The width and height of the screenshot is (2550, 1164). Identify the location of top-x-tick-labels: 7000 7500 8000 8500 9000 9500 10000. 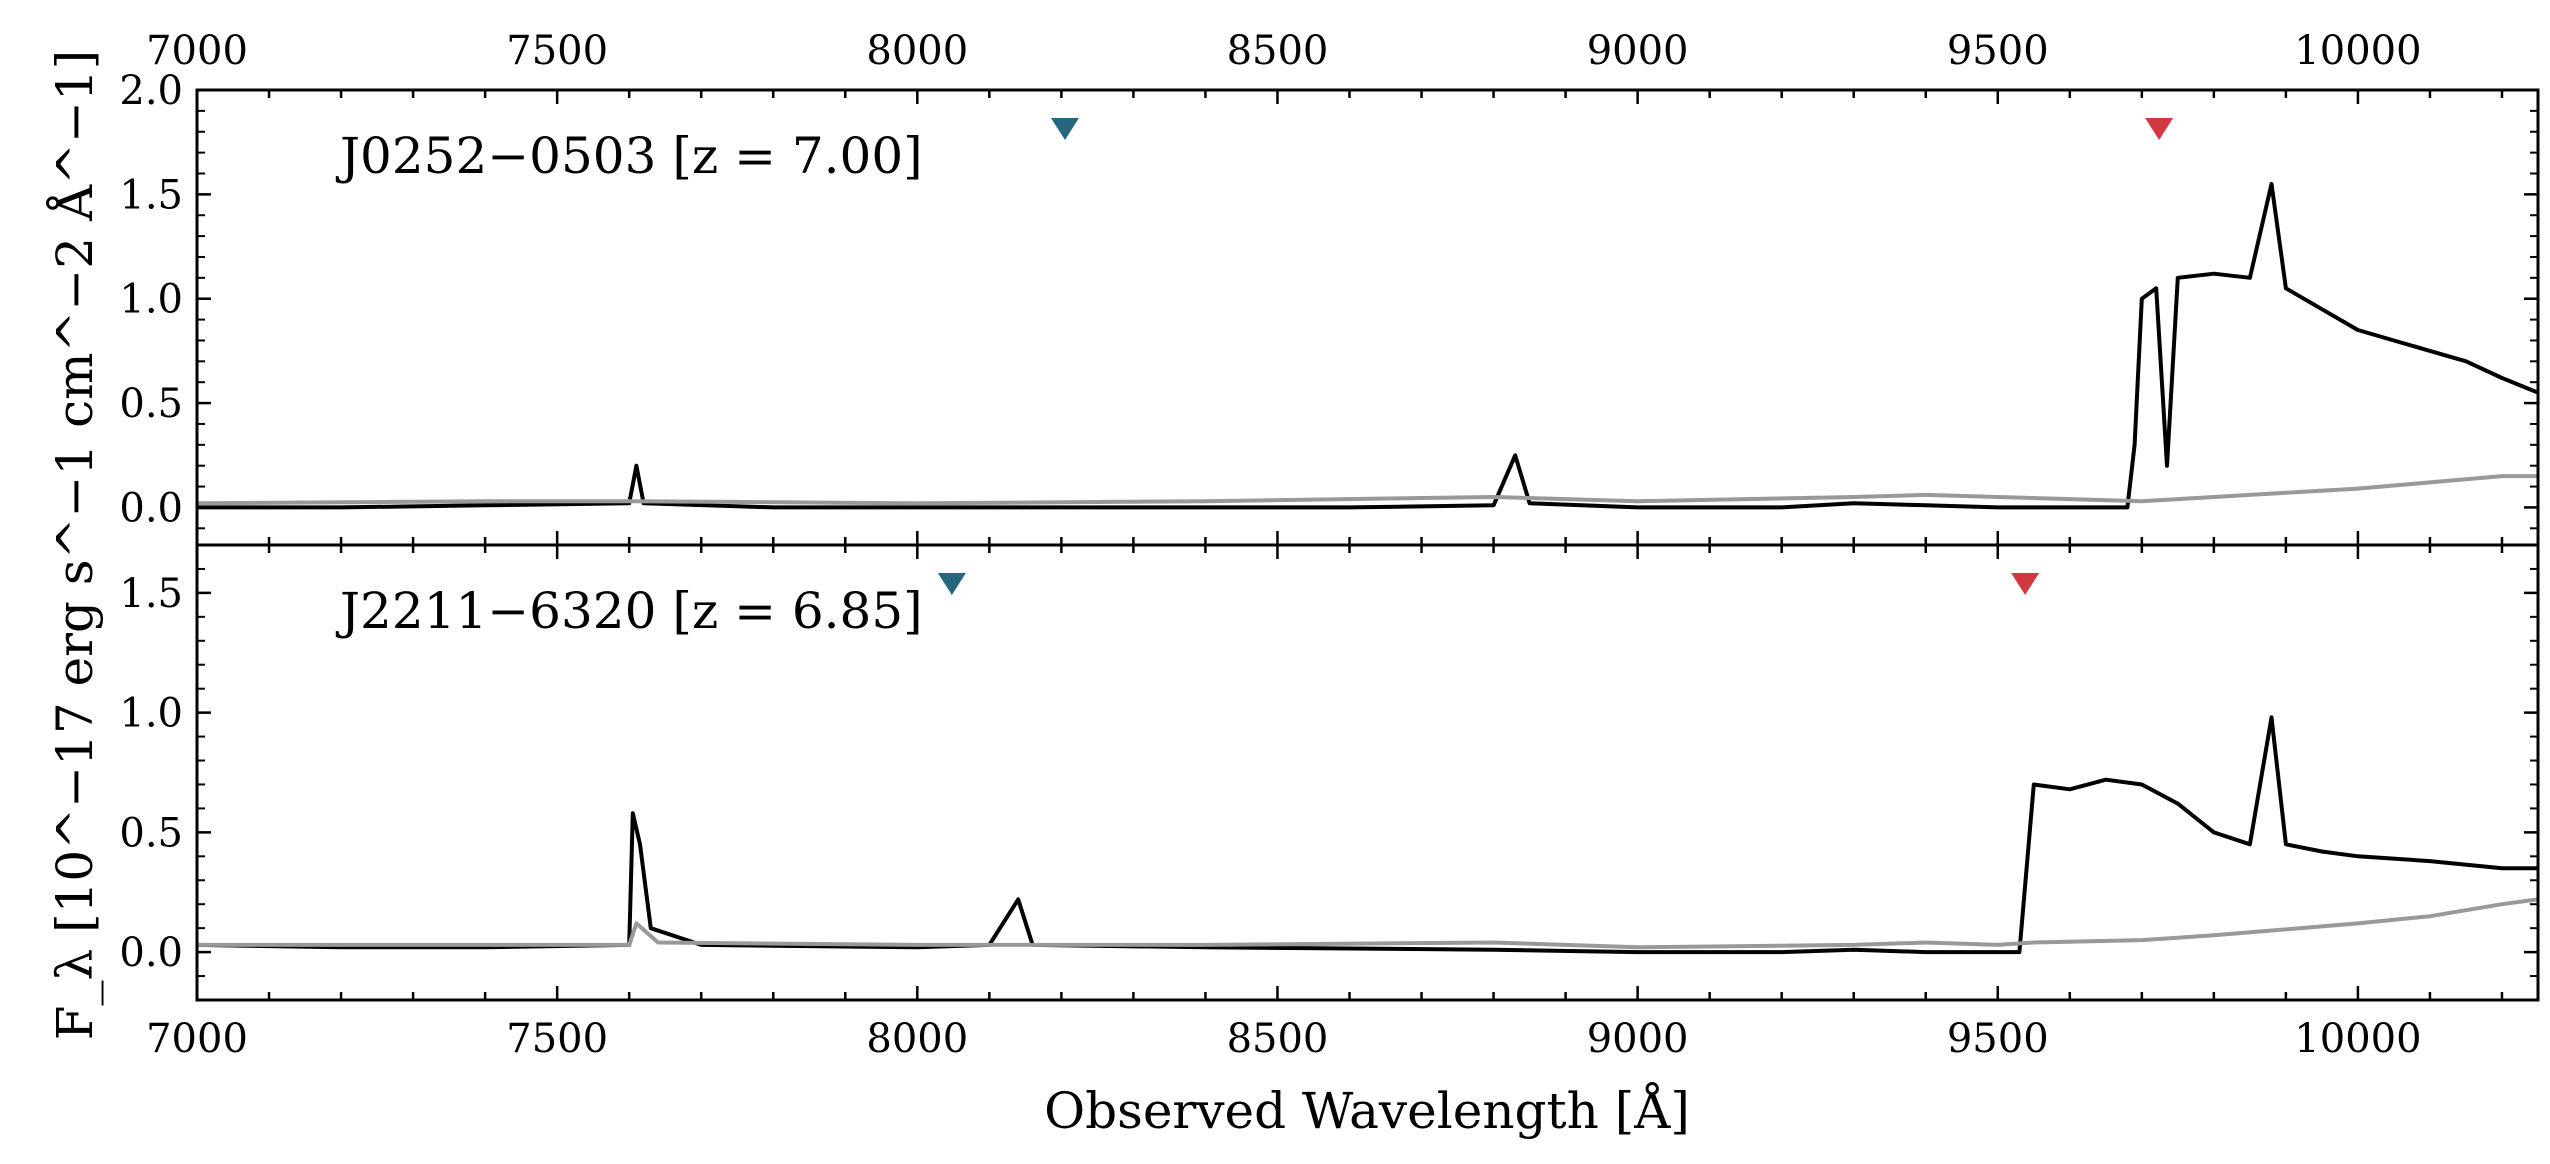
(1283, 51).